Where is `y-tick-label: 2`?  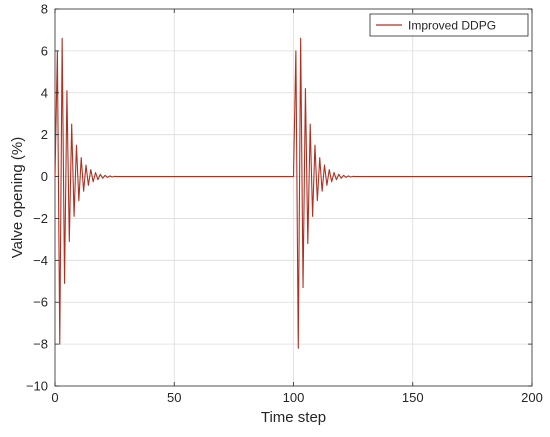
y-tick-label: 2 is located at coordinates (44, 134).